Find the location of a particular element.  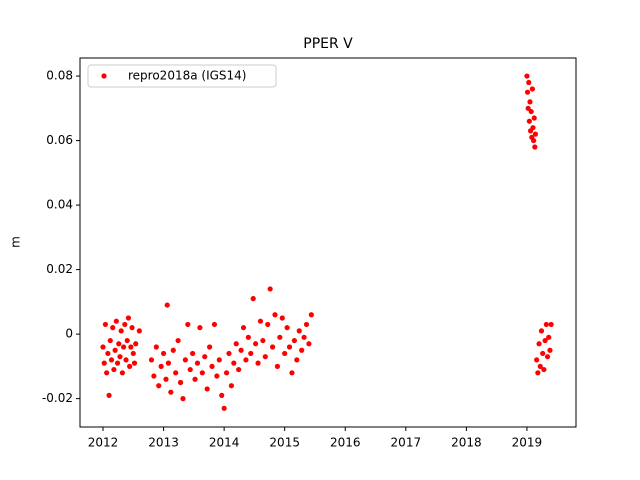

y-tick-label: -0.02 is located at coordinates (57, 398).